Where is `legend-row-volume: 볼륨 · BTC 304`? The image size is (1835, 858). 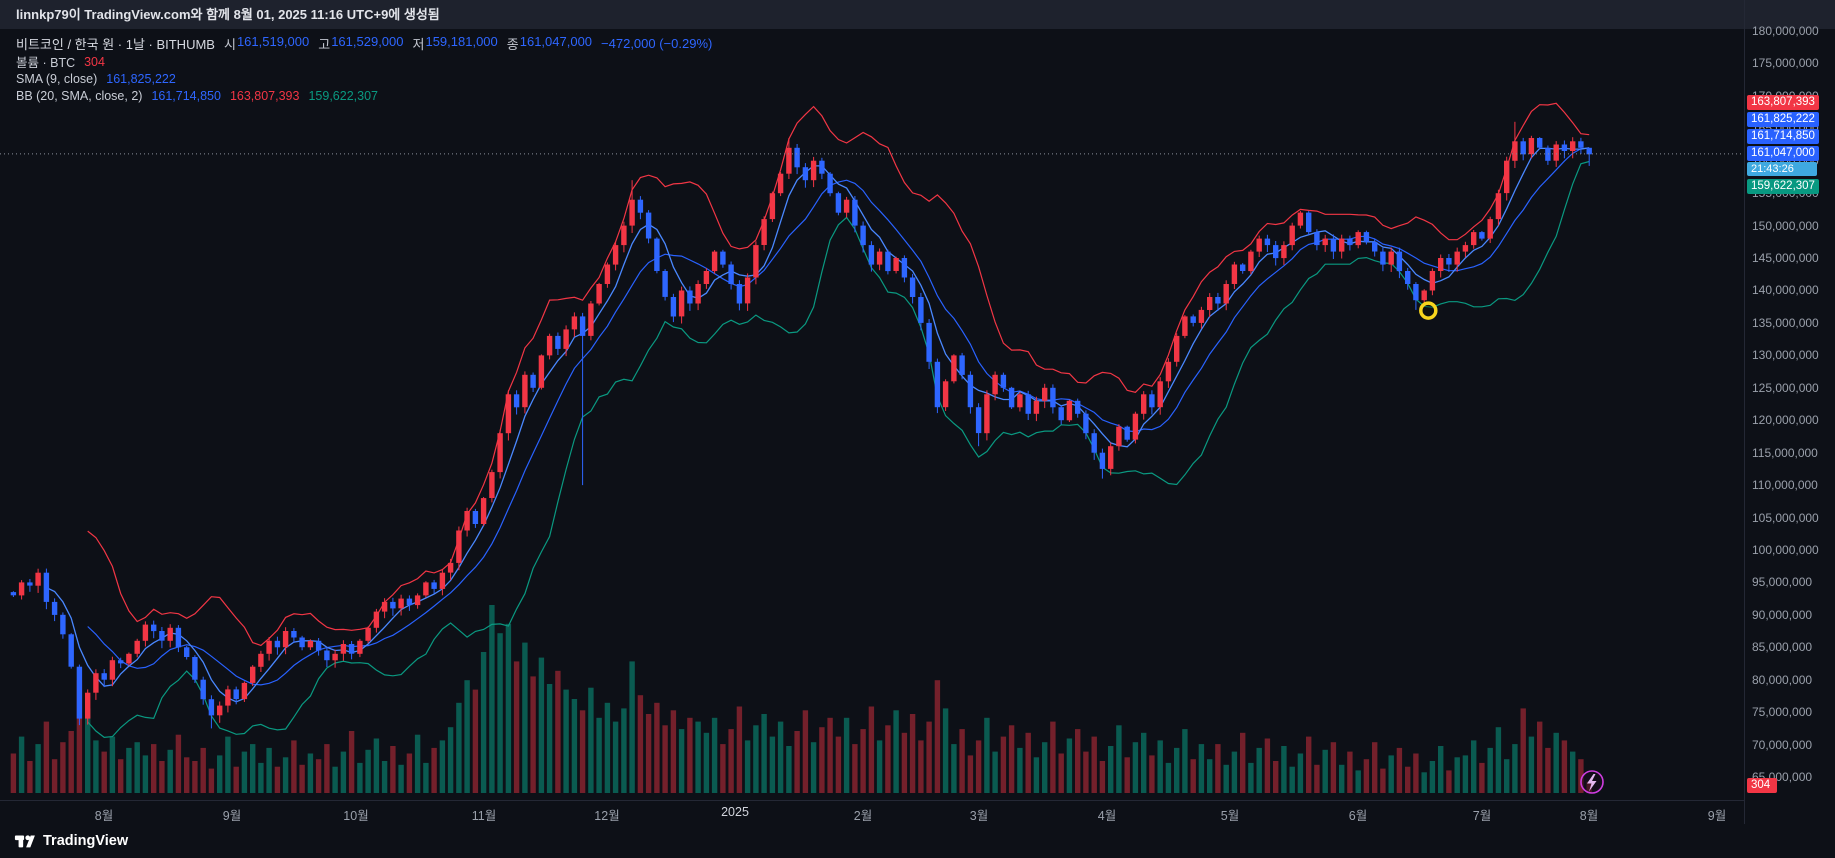
legend-row-volume: 볼륨 · BTC 304 is located at coordinates (364, 62).